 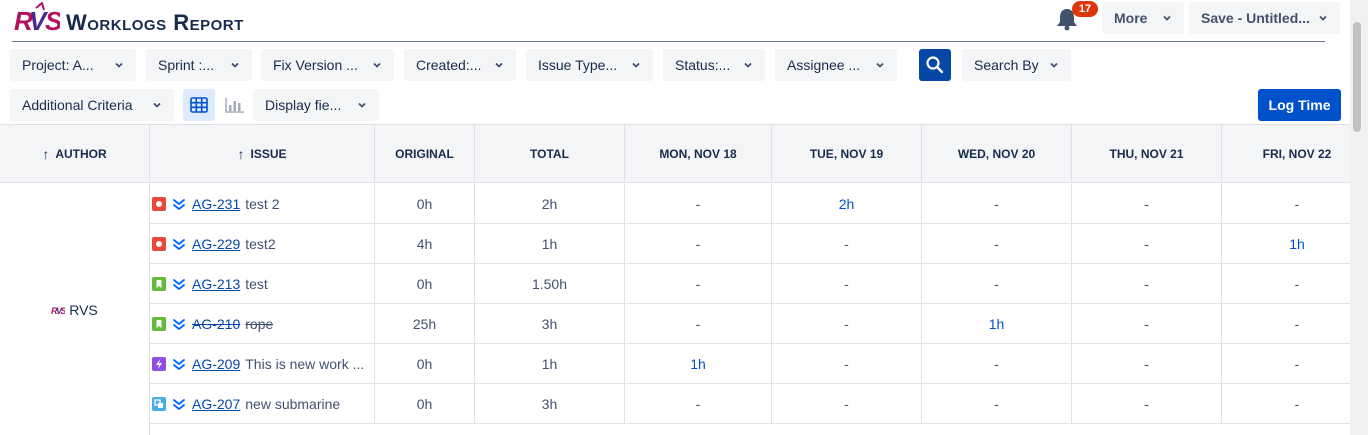 What do you see at coordinates (262, 284) in the screenshot?
I see `issue-cell: AG-213 test` at bounding box center [262, 284].